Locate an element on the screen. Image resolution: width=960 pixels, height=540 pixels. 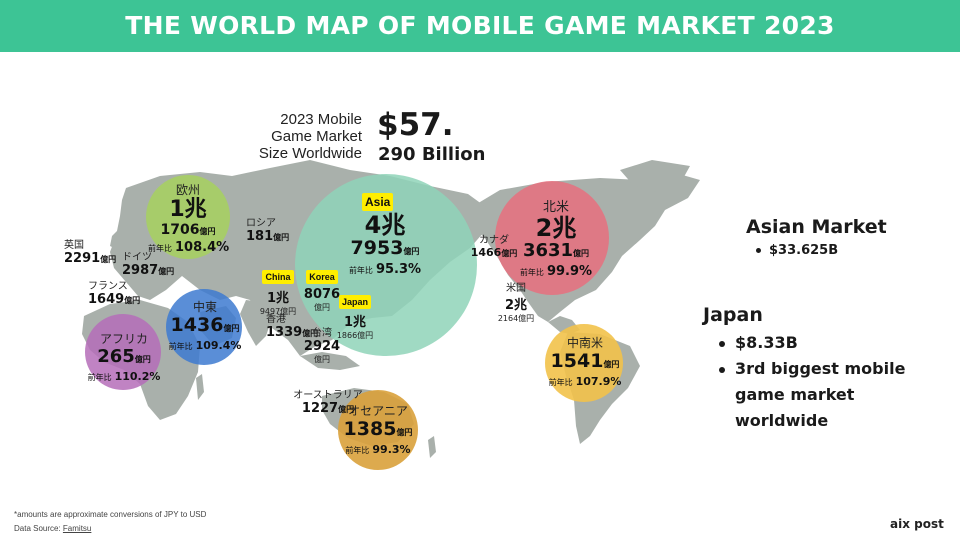
circle-africa is located at coordinates (123, 352).